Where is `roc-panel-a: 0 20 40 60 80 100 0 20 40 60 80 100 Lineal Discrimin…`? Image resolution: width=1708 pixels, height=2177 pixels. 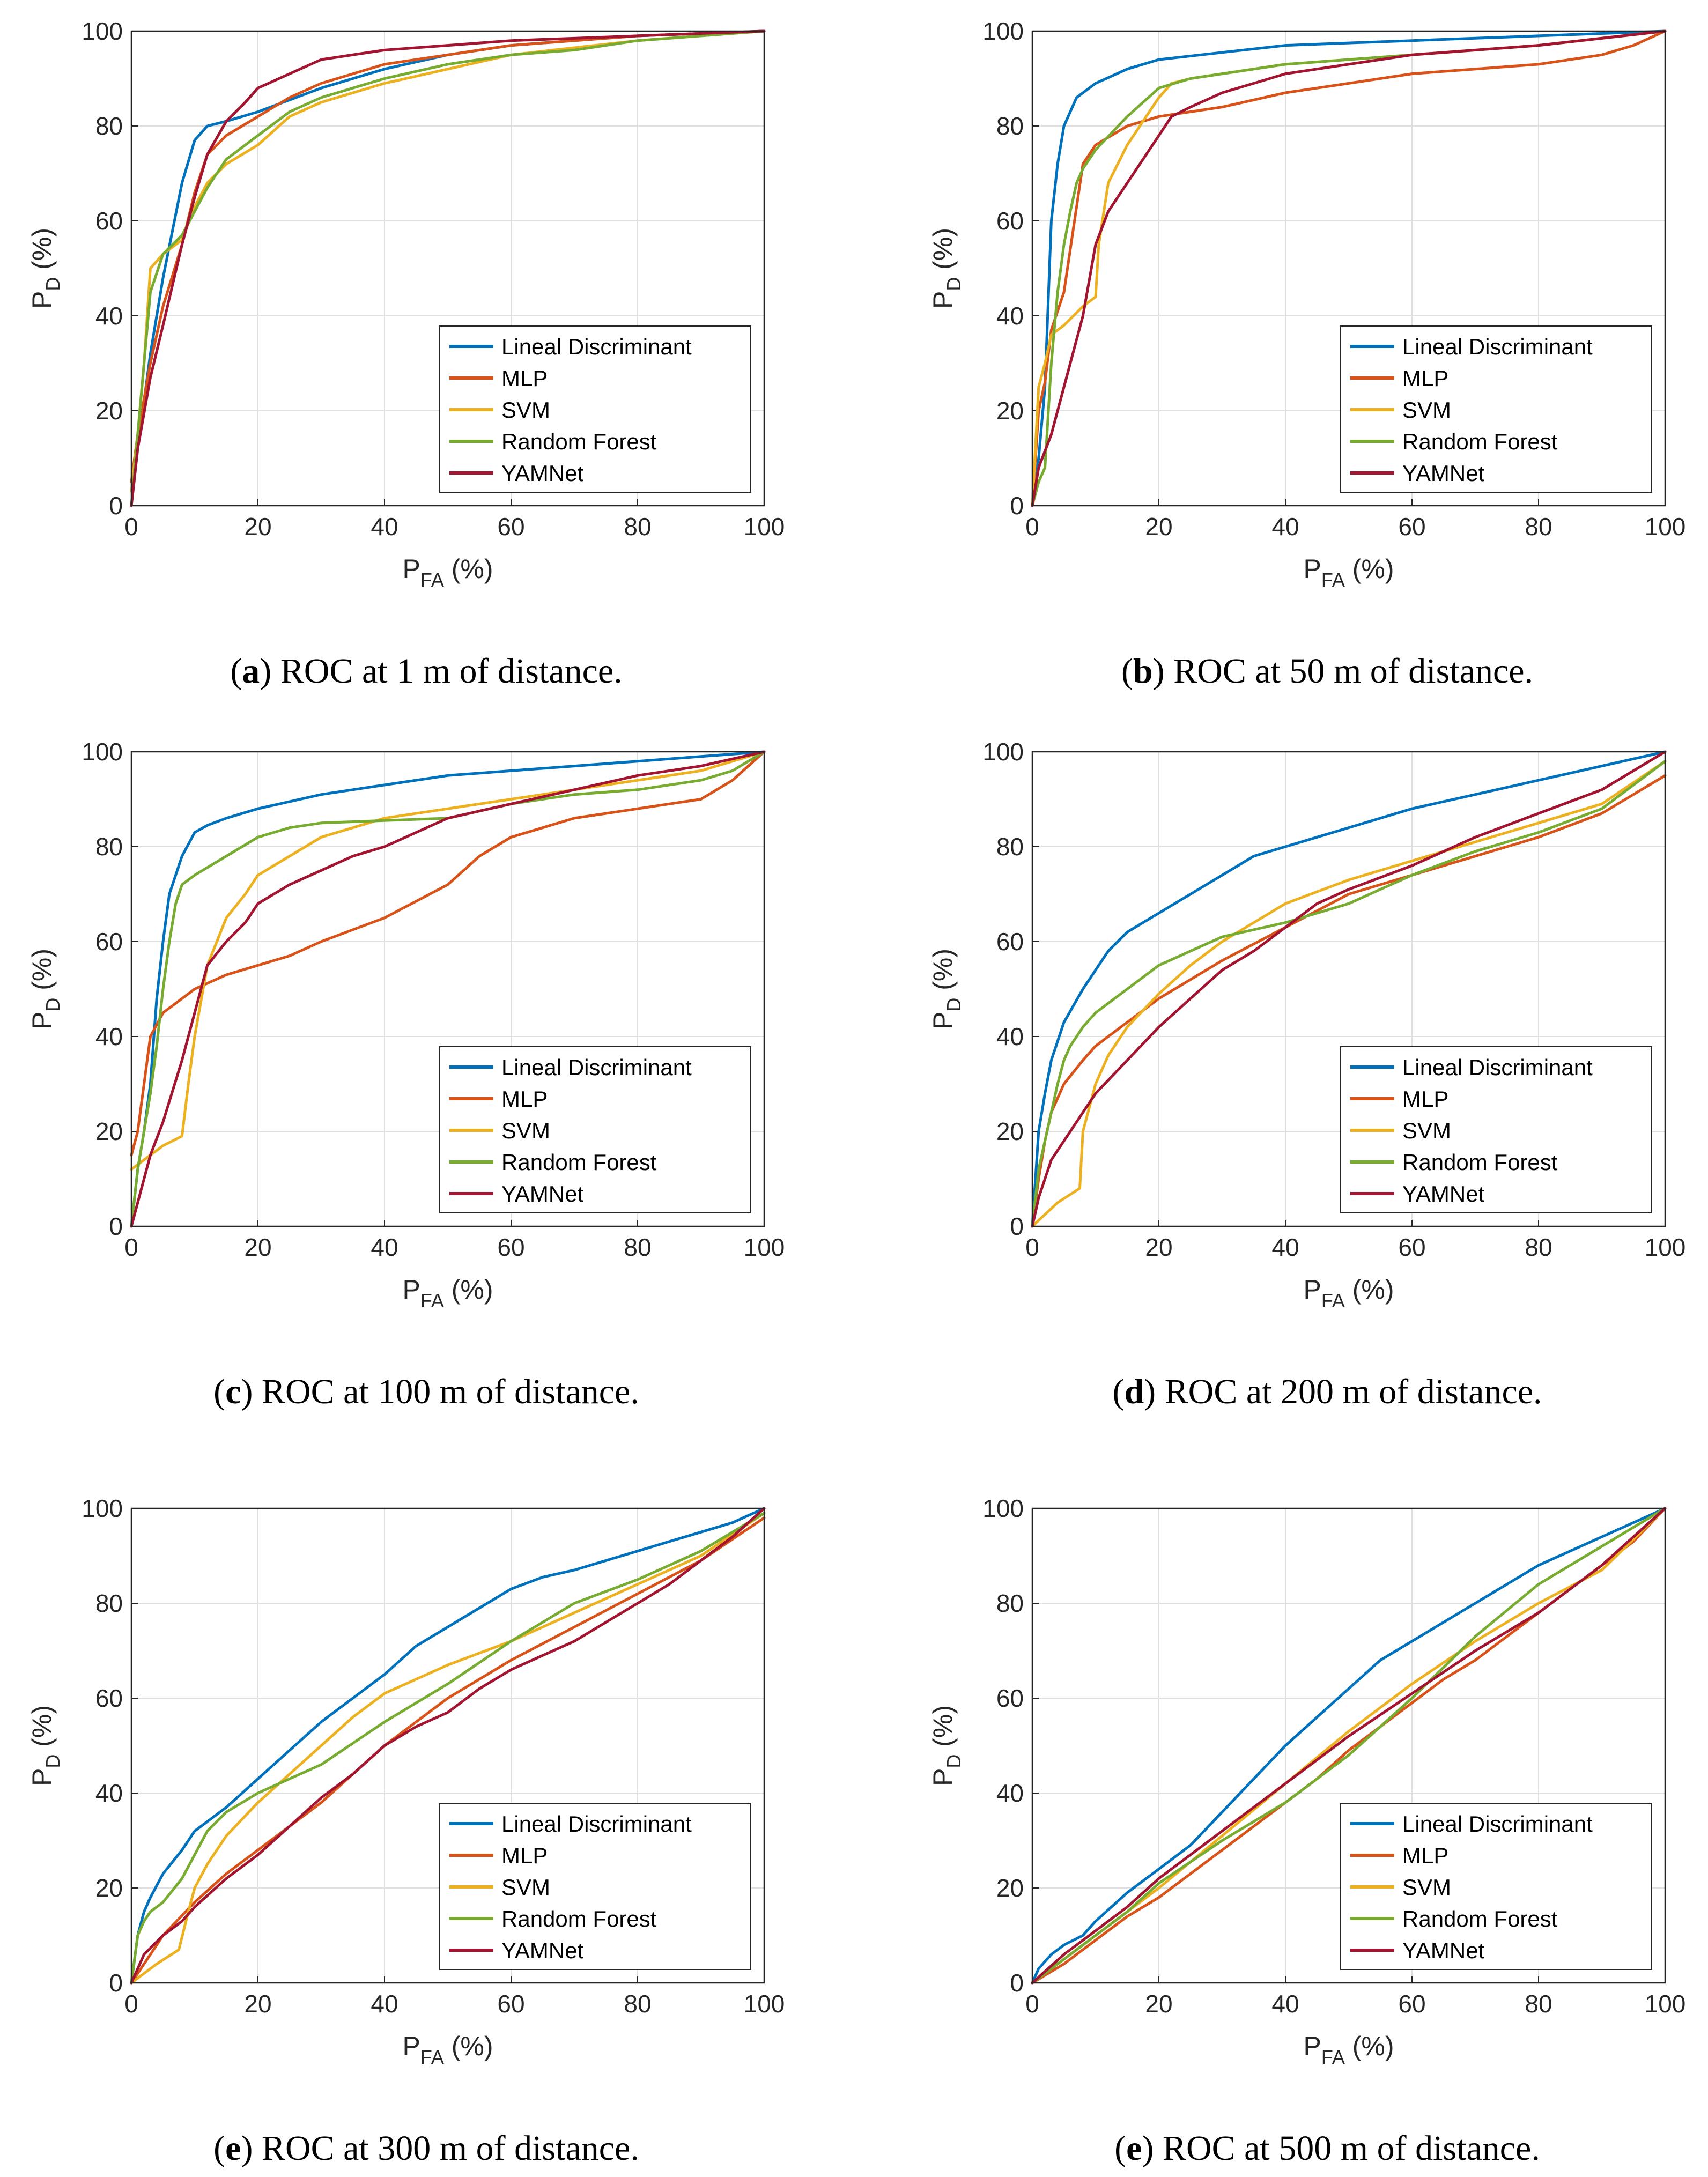 roc-panel-a: 0 20 40 60 80 100 0 20 40 60 80 100 Lineal Discrimin… is located at coordinates (406, 354).